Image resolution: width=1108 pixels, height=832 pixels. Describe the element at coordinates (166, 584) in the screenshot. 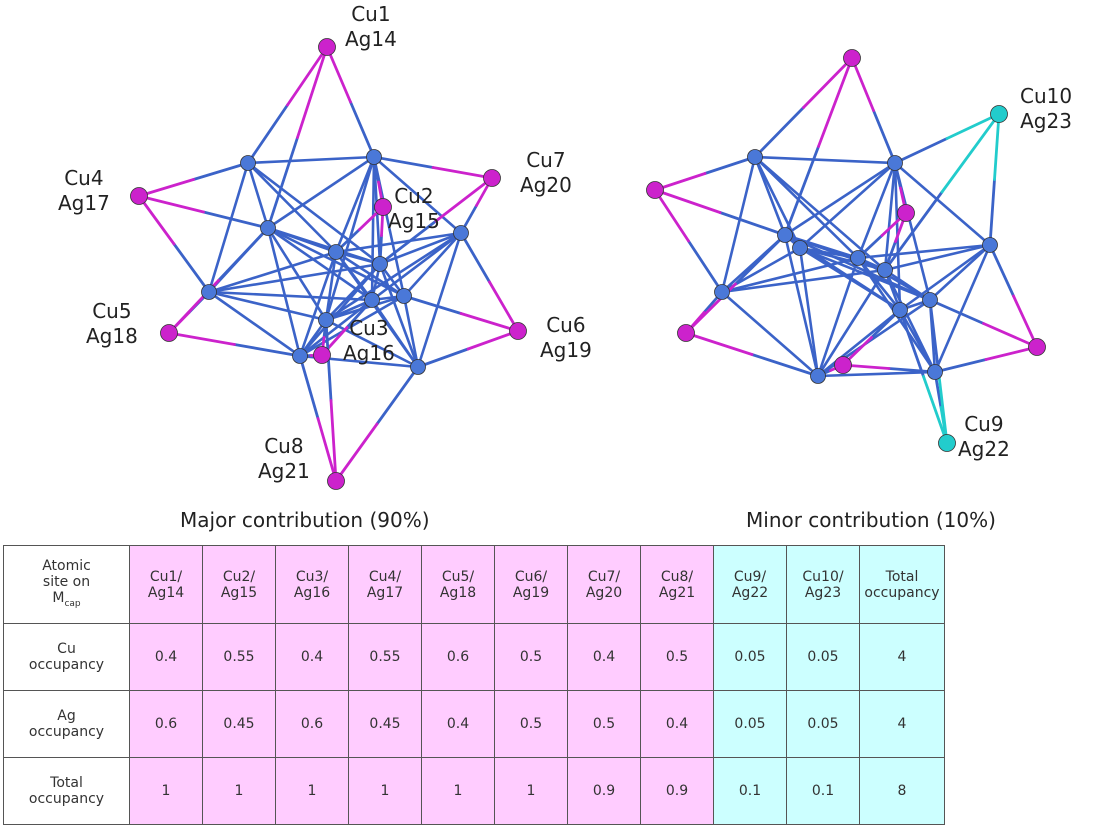

I see `header-site: Cu1/Ag14` at that location.